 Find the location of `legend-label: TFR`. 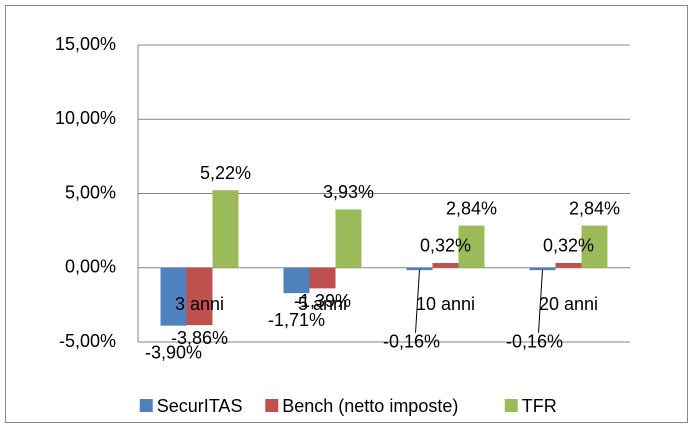

legend-label: TFR is located at coordinates (539, 406).